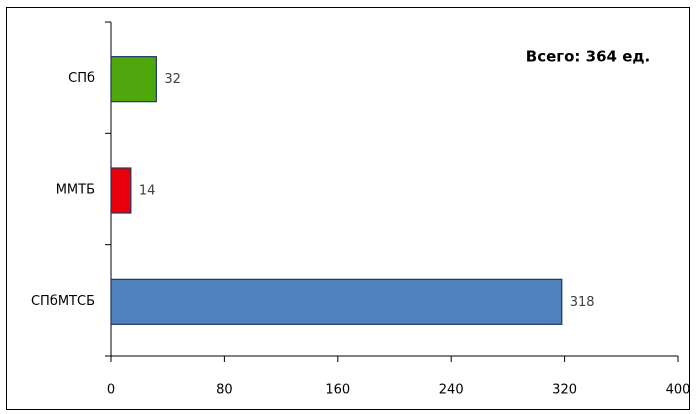  Describe the element at coordinates (81, 78) in the screenshot. I see `y-tick-label: СПб` at that location.